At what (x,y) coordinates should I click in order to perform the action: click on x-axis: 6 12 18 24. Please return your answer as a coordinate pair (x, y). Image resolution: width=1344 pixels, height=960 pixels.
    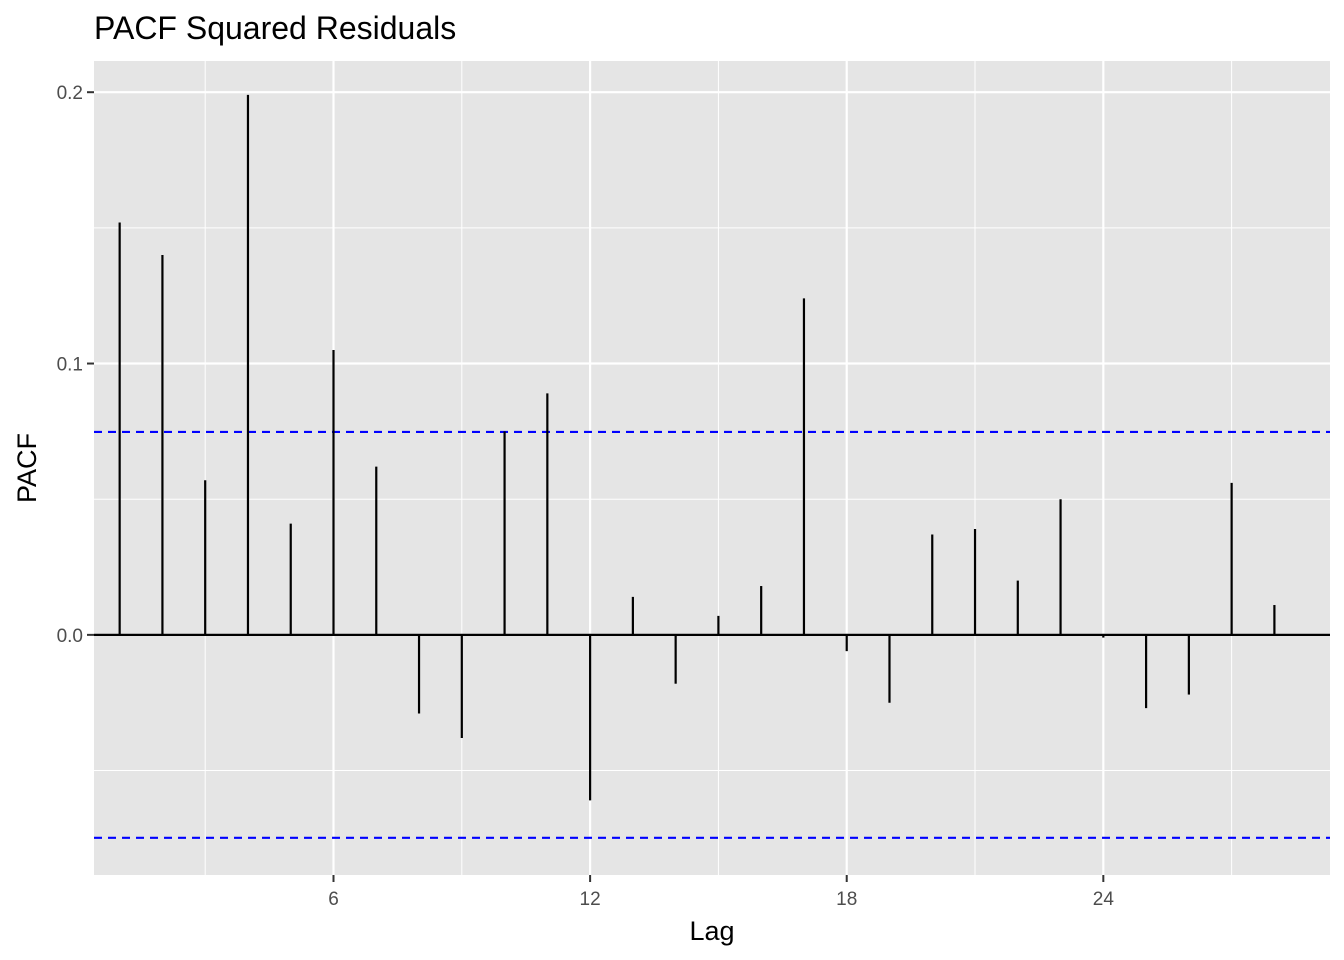
    Looking at the image, I should click on (721, 892).